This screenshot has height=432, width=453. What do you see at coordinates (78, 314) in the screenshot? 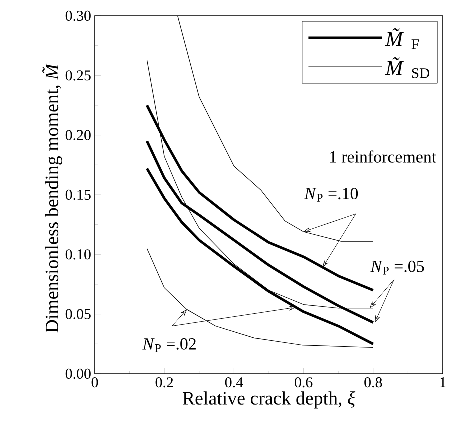
I see `y-tick-label: 0.05` at bounding box center [78, 314].